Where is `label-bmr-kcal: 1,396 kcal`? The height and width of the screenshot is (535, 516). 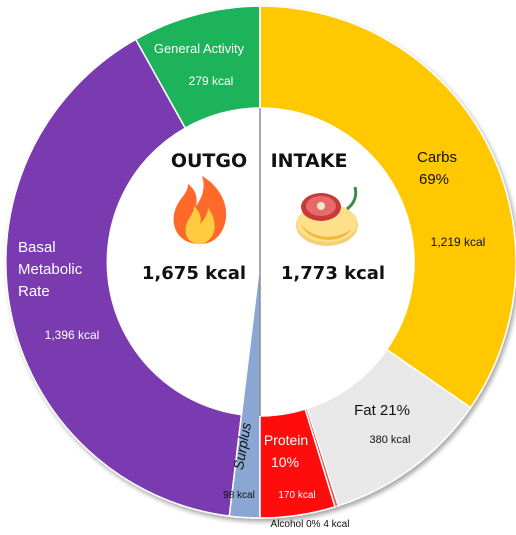
label-bmr-kcal: 1,396 kcal is located at coordinates (72, 335).